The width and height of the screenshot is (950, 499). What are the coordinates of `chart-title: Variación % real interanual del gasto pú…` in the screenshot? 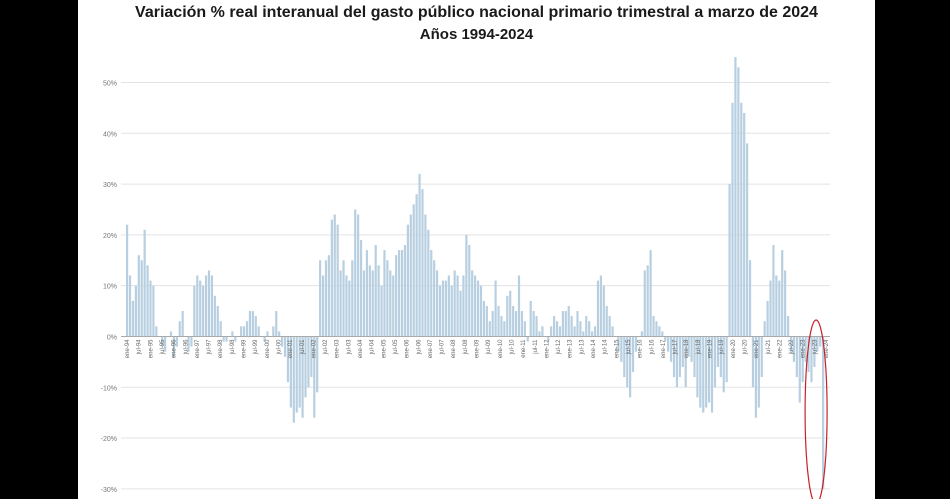 It's located at (476, 12).